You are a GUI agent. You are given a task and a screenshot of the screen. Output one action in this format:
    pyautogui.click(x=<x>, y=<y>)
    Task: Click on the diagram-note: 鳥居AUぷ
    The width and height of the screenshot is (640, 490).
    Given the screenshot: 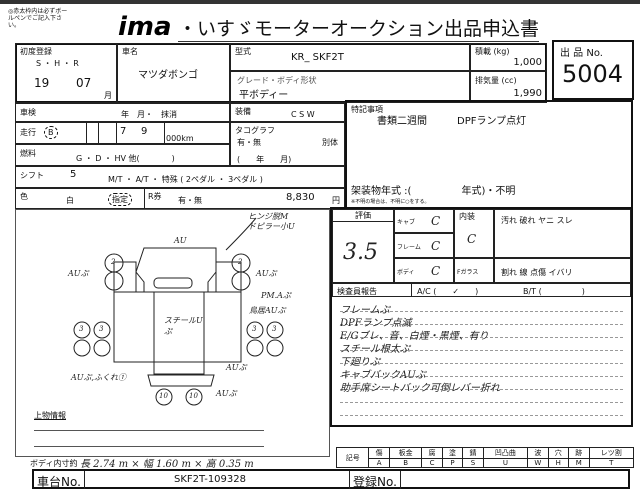 What is the action you would take?
    pyautogui.click(x=267, y=310)
    